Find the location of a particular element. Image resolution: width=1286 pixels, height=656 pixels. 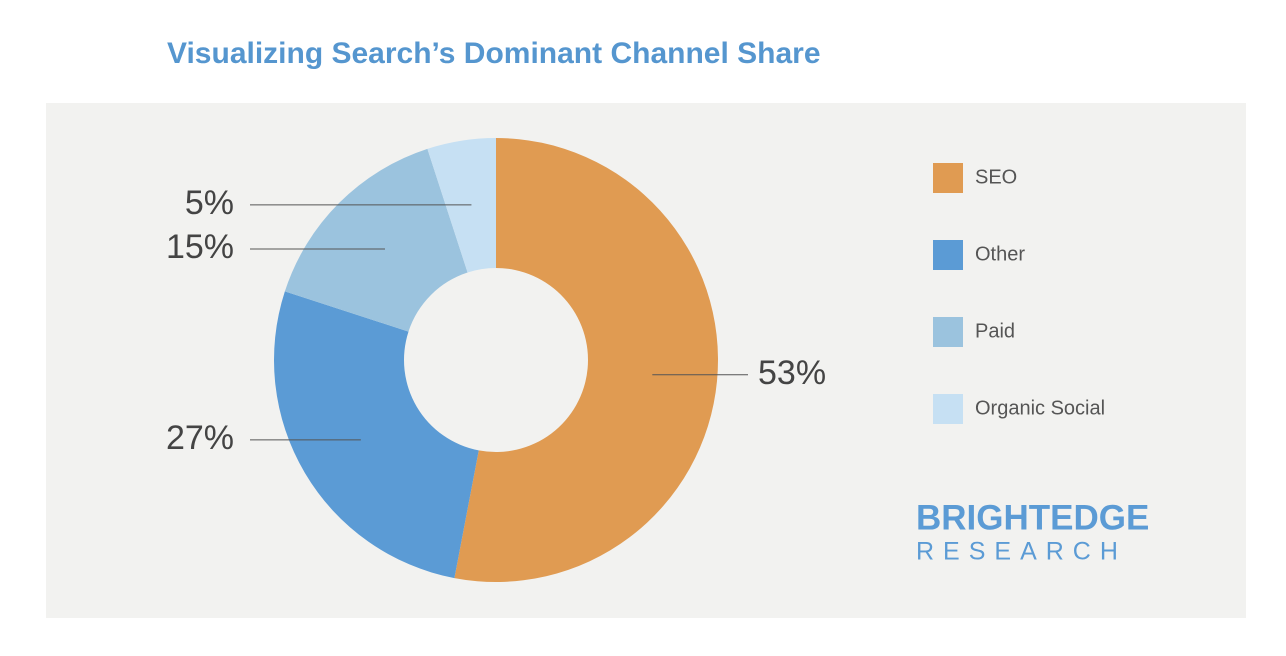

legend-label: SEO is located at coordinates (996, 177).